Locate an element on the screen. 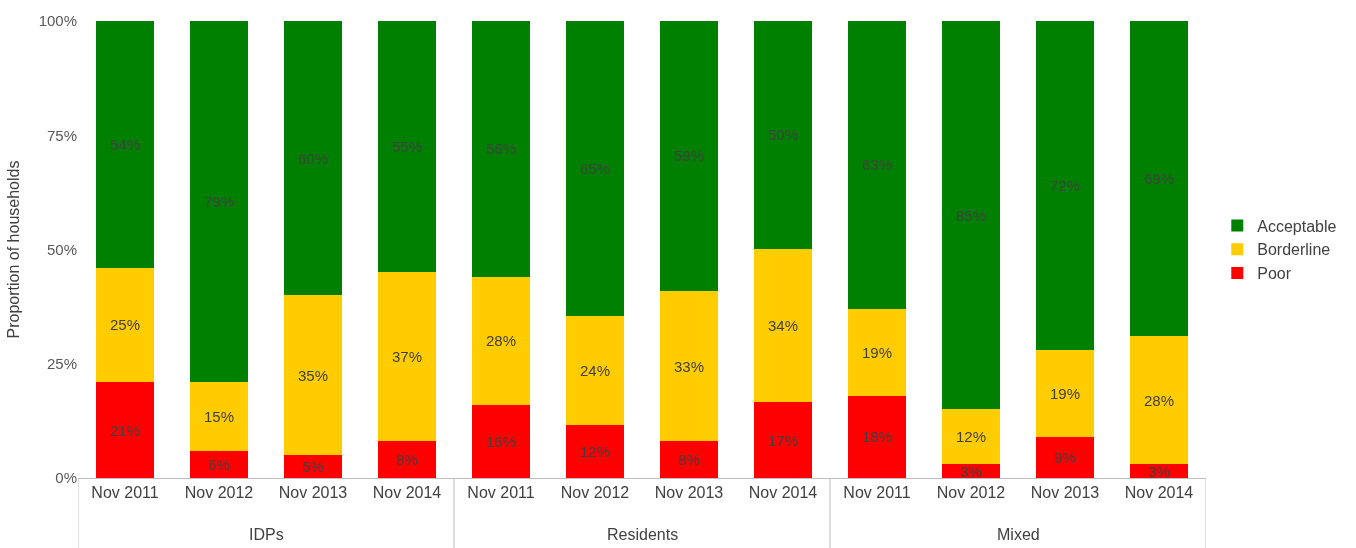 Image resolution: width=1356 pixels, height=548 pixels. data-label: 35% is located at coordinates (313, 375).